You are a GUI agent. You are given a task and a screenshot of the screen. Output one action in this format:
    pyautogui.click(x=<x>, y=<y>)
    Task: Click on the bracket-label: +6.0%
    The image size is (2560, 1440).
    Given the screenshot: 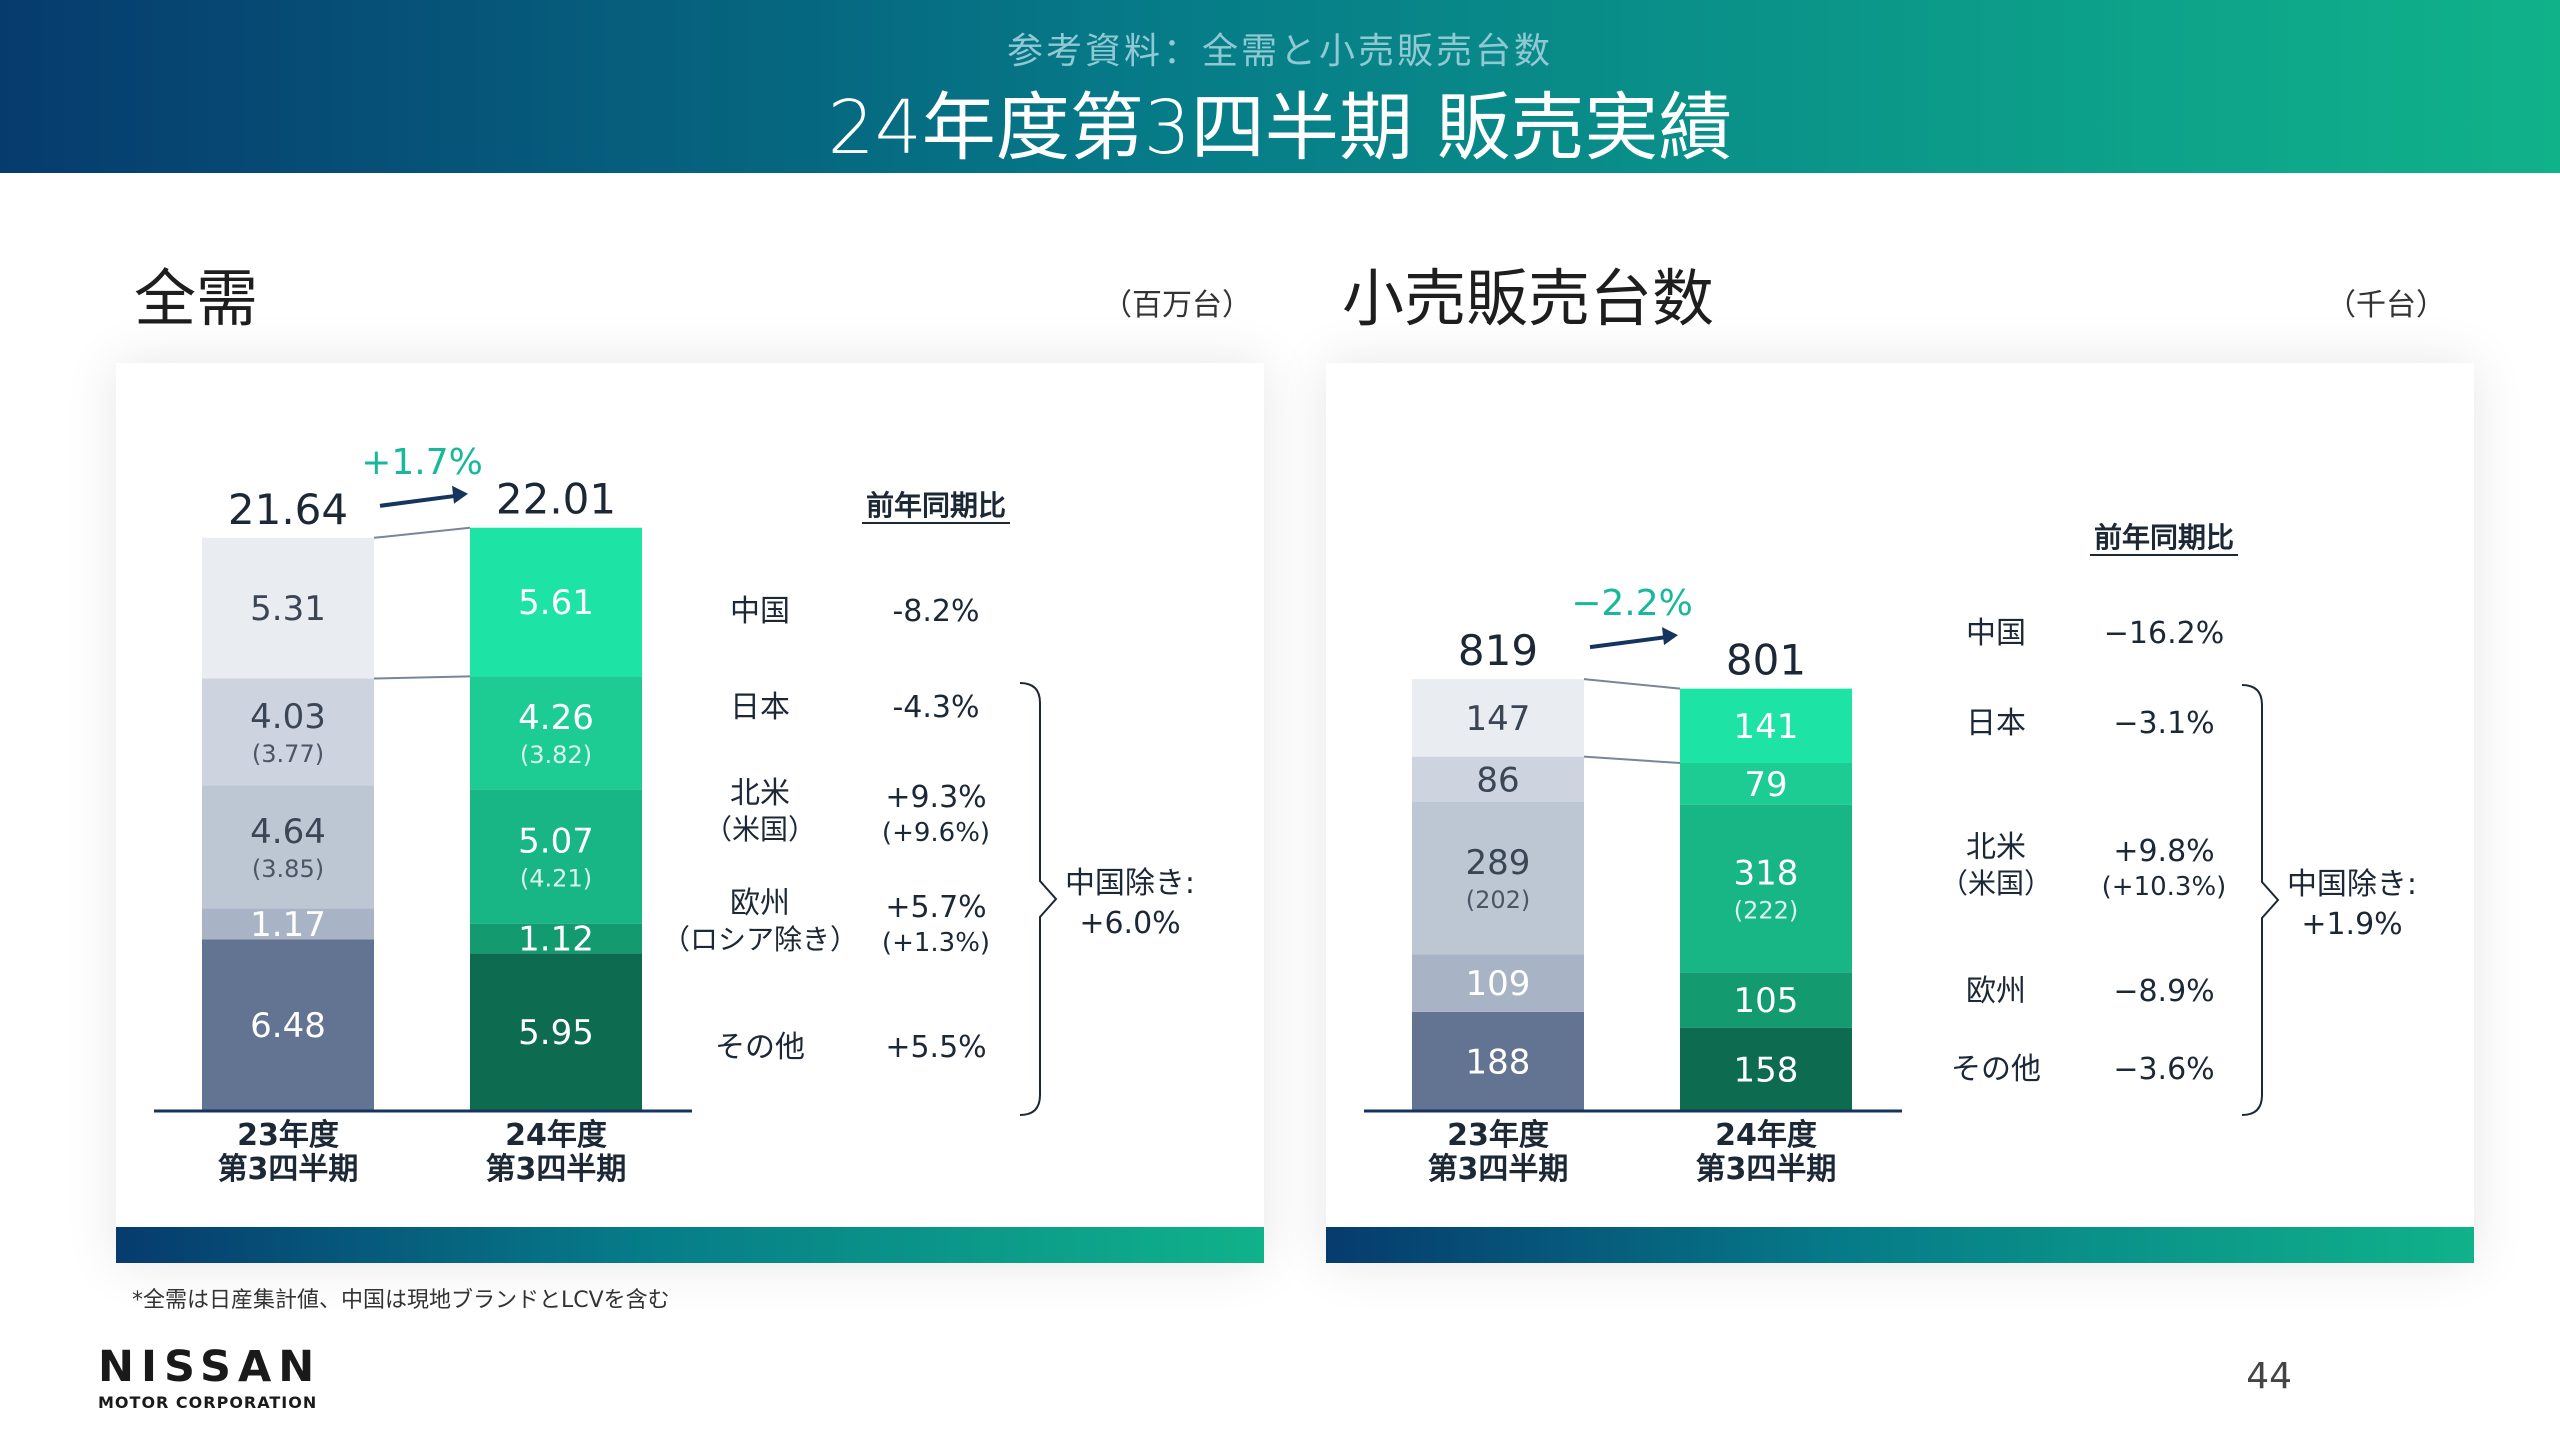 What is the action you would take?
    pyautogui.click(x=1129, y=923)
    